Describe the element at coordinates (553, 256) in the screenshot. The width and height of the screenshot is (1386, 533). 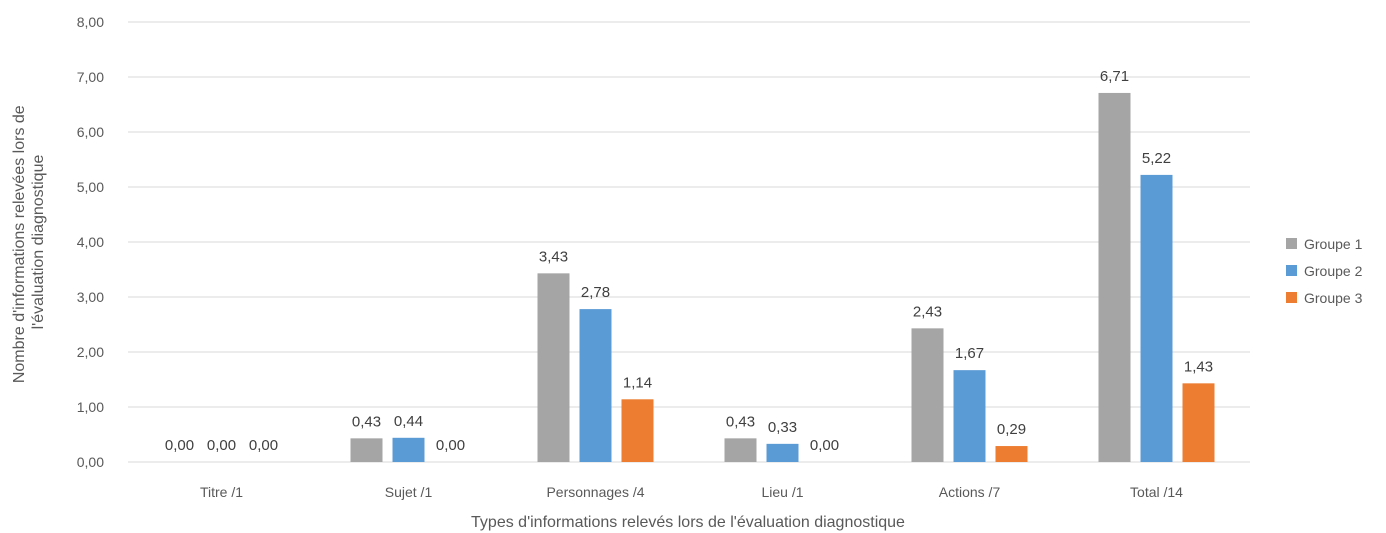
I see `data-label: 3,43` at that location.